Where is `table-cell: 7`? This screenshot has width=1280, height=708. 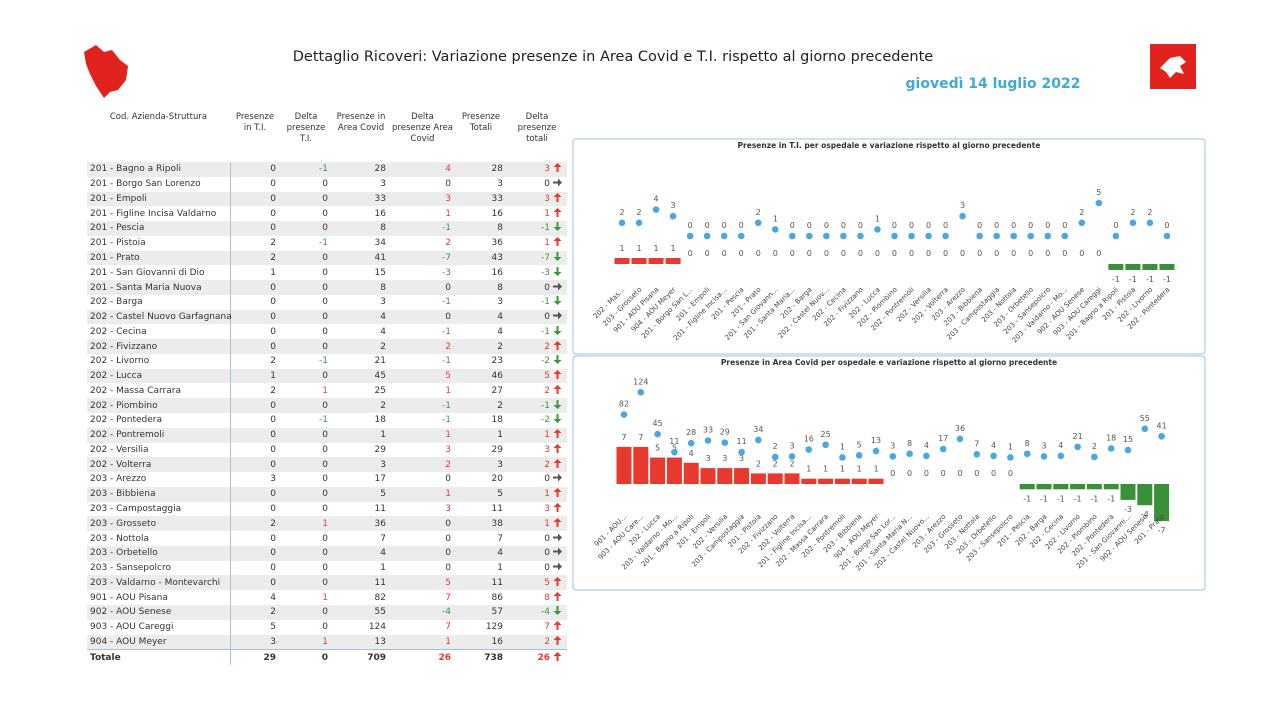
table-cell: 7 is located at coordinates (537, 627).